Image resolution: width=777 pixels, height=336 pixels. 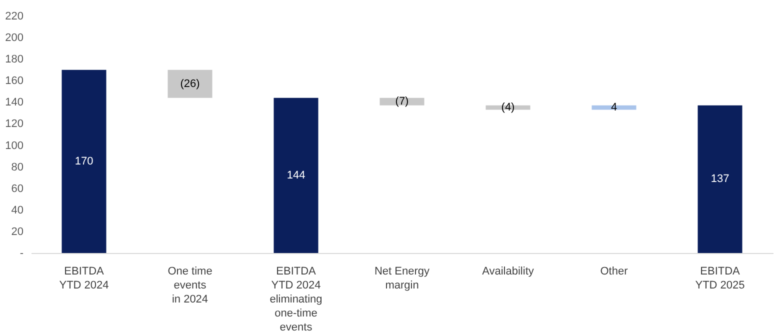 I want to click on x-tick-label: Other, so click(x=614, y=272).